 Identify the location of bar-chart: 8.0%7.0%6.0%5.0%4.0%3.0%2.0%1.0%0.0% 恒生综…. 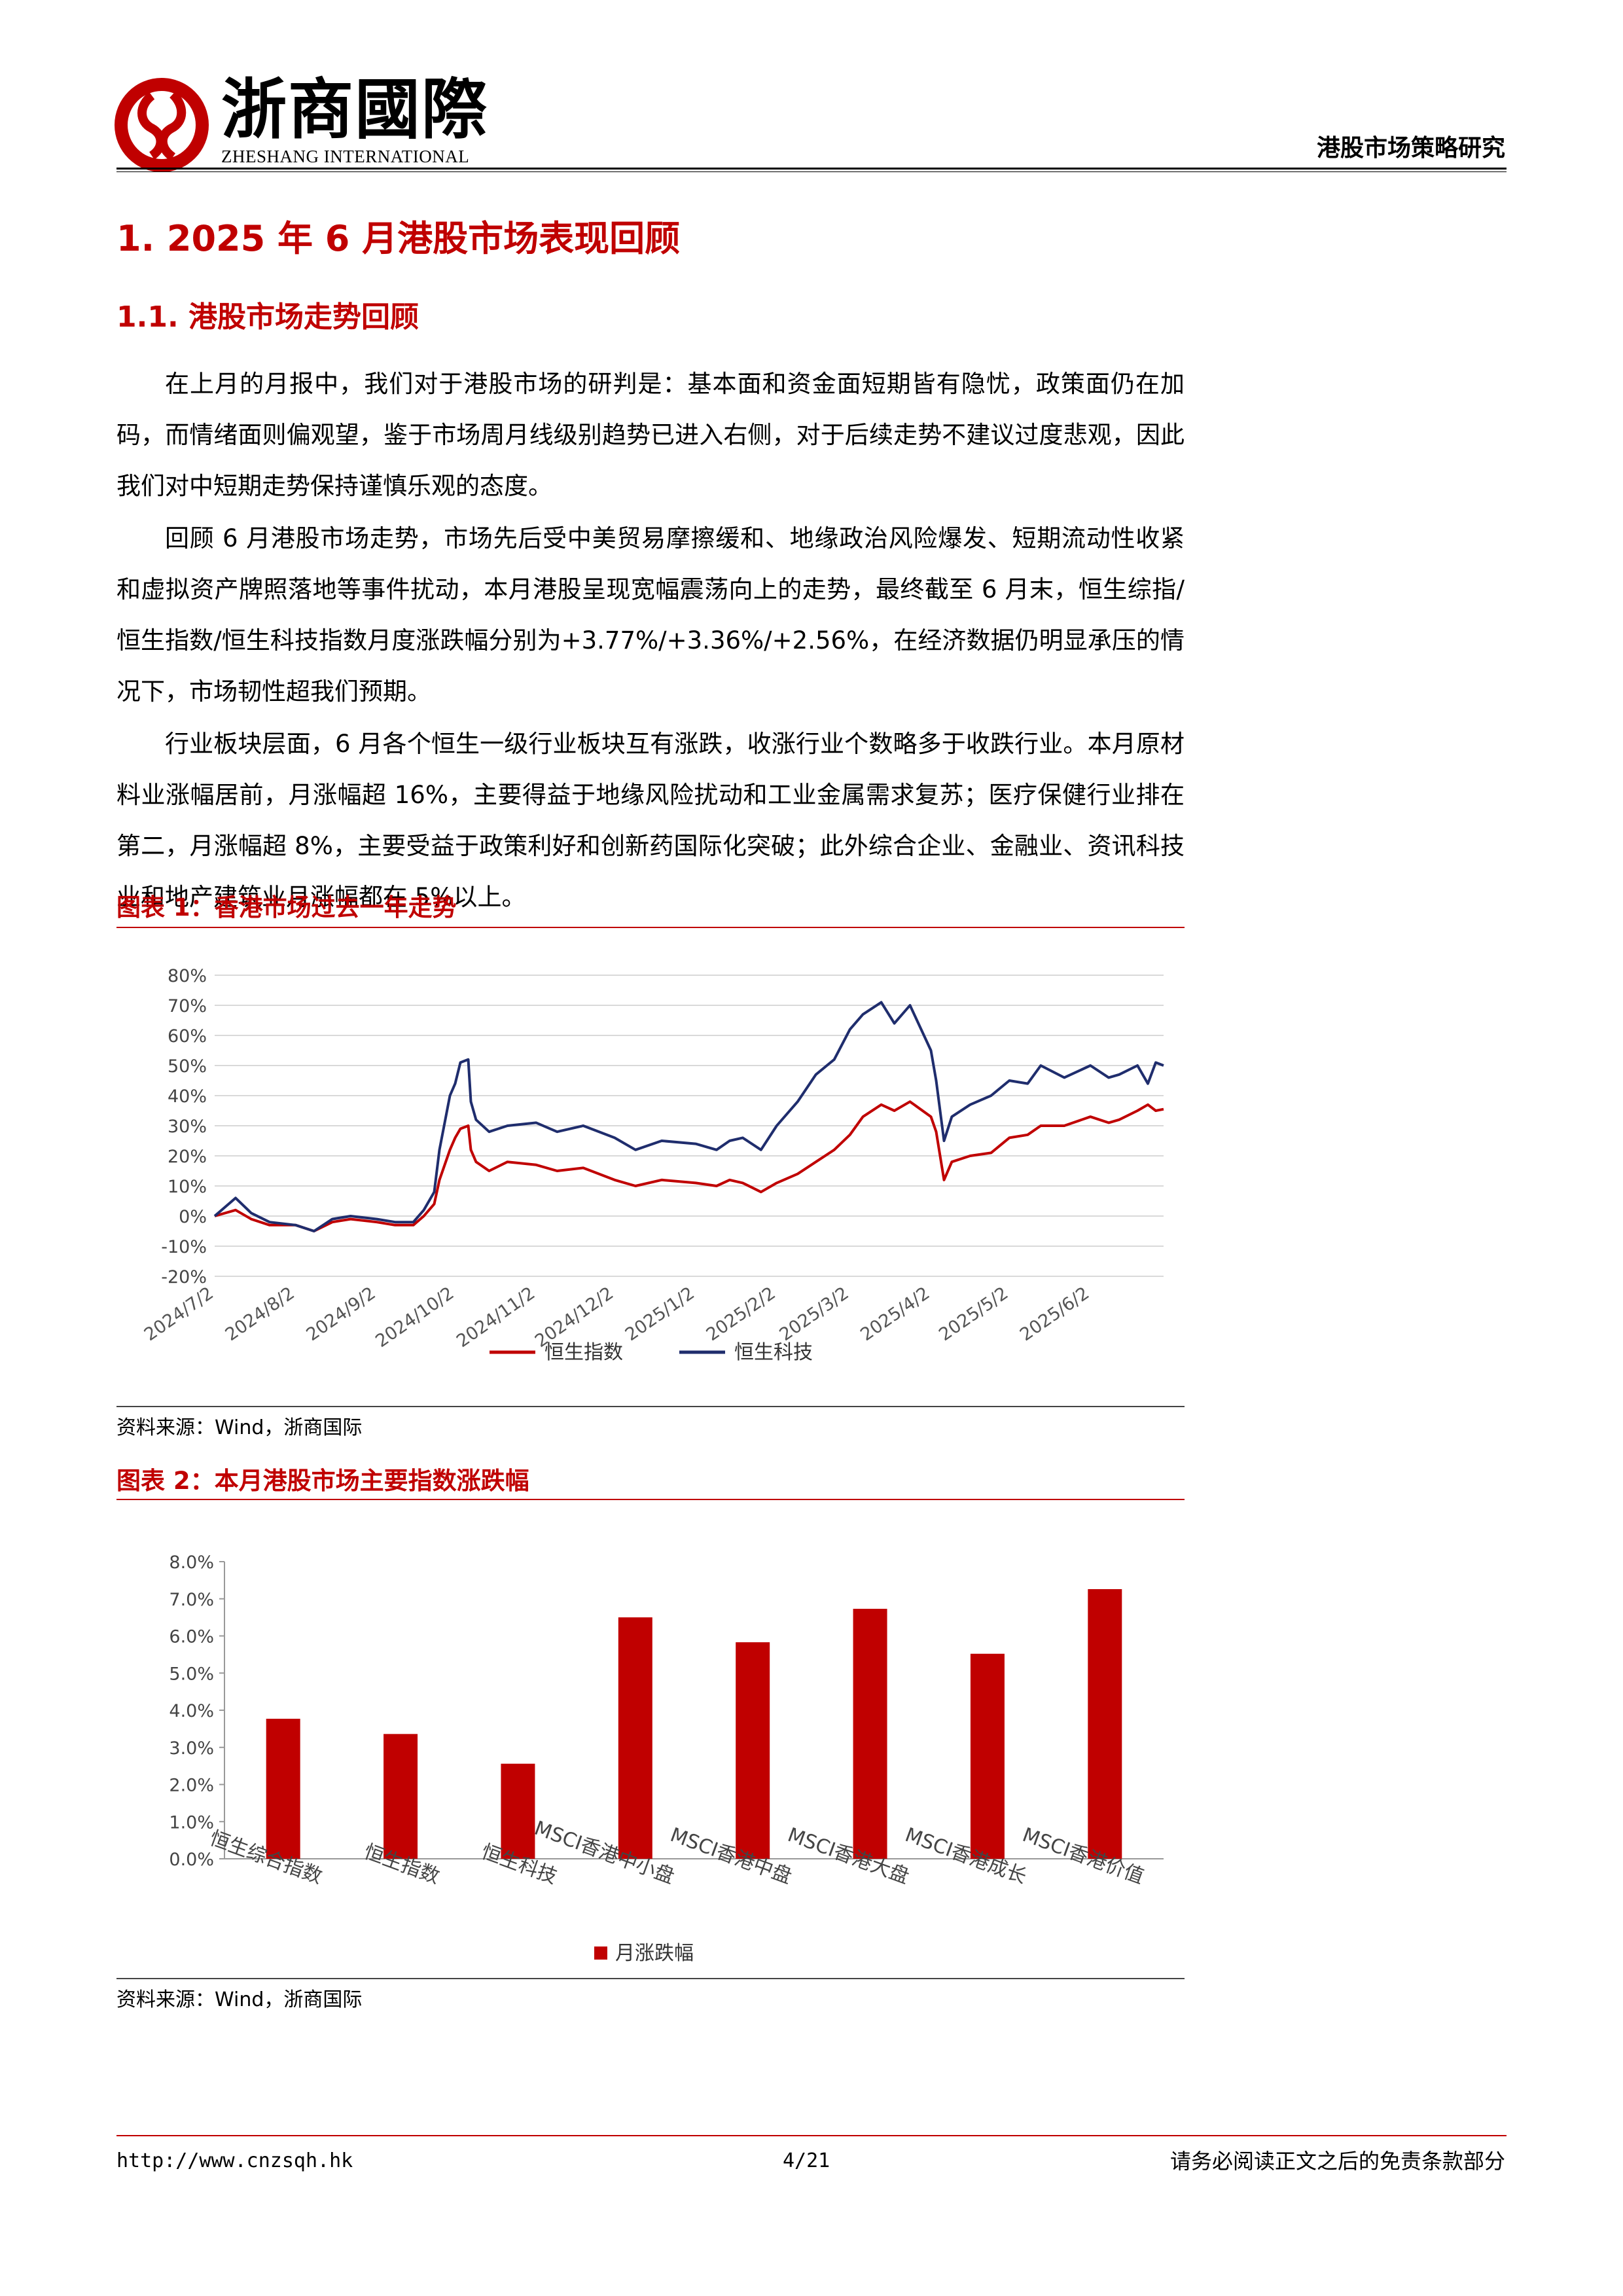
(666, 1759).